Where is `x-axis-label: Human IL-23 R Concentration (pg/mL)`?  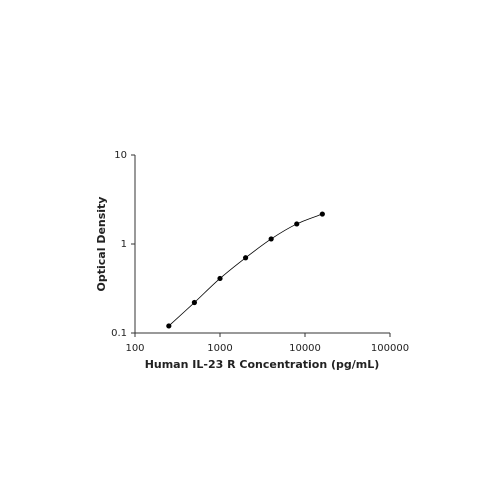
x-axis-label: Human IL-23 R Concentration (pg/mL) is located at coordinates (262, 364).